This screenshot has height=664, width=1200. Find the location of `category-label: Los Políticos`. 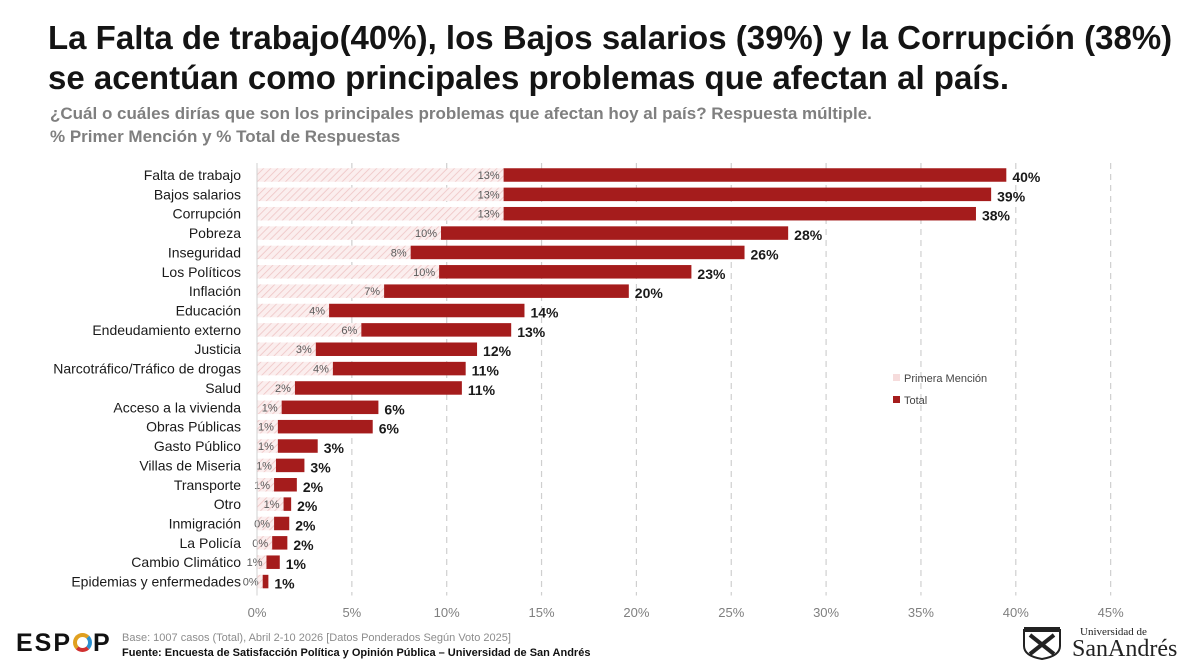

category-label: Los Políticos is located at coordinates (201, 272).